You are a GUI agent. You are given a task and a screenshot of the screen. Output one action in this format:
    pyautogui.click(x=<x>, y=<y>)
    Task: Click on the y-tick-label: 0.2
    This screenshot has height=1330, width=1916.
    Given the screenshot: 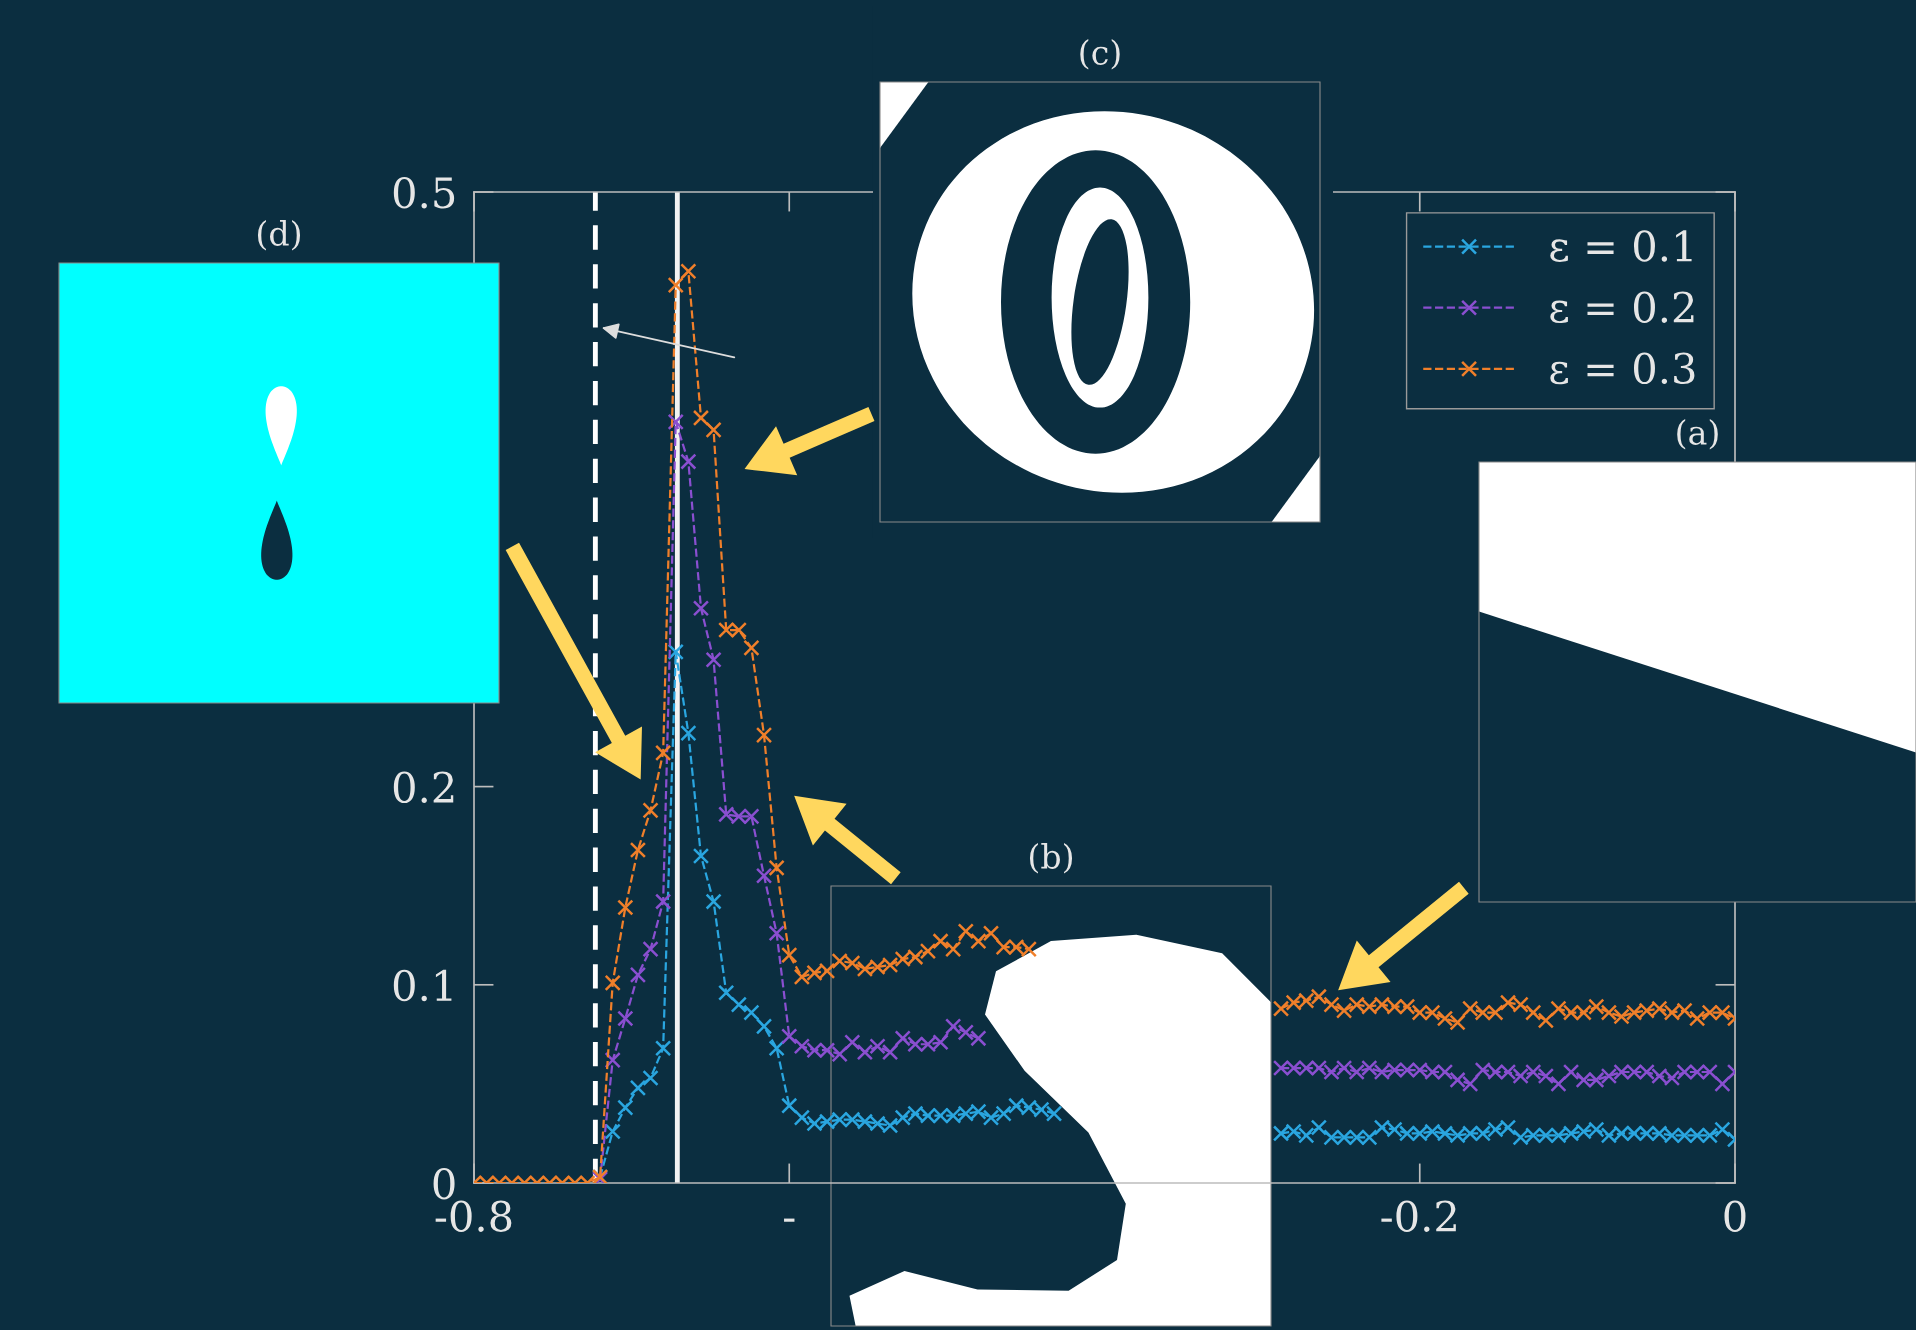 What is the action you would take?
    pyautogui.click(x=423, y=787)
    